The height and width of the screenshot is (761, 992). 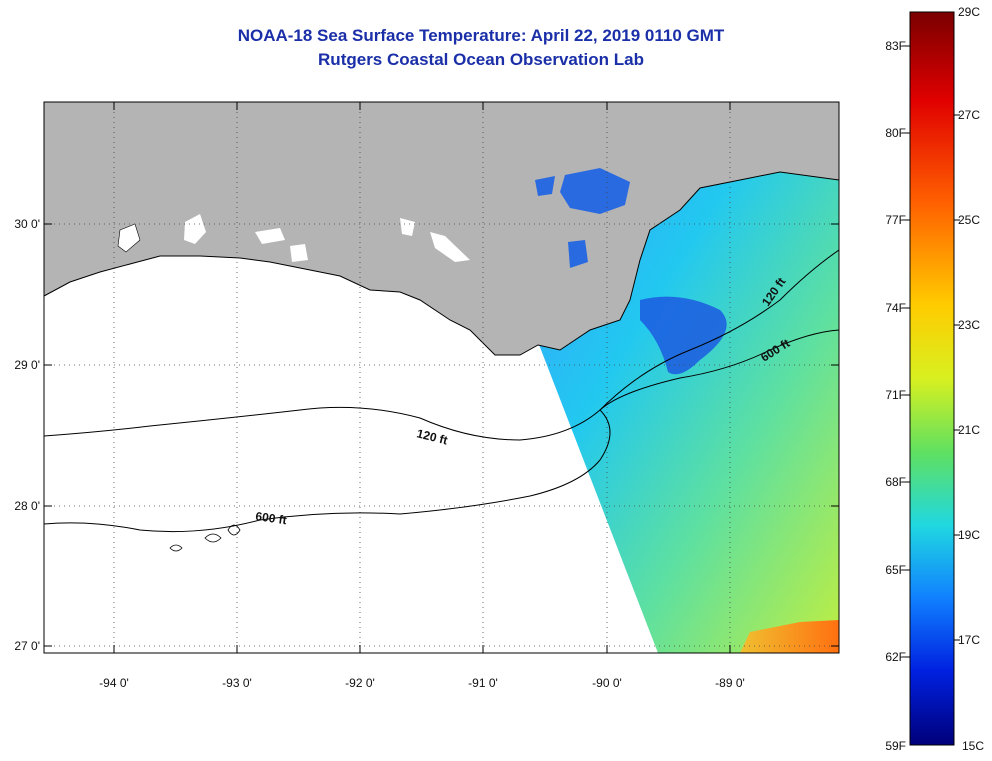 What do you see at coordinates (895, 395) in the screenshot?
I see `colorbar-f-label: 71F` at bounding box center [895, 395].